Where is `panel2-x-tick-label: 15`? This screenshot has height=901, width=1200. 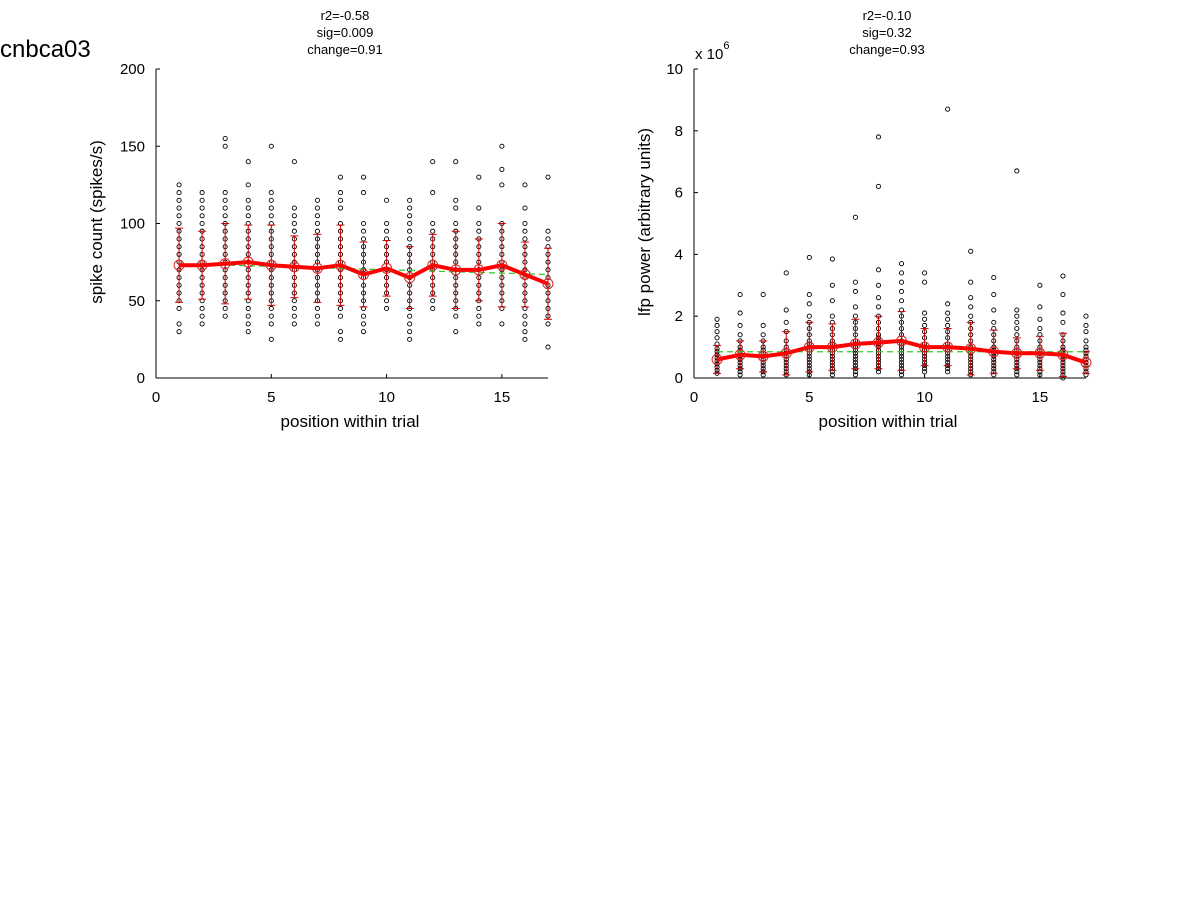
panel2-x-tick-label: 15 is located at coordinates (1040, 397).